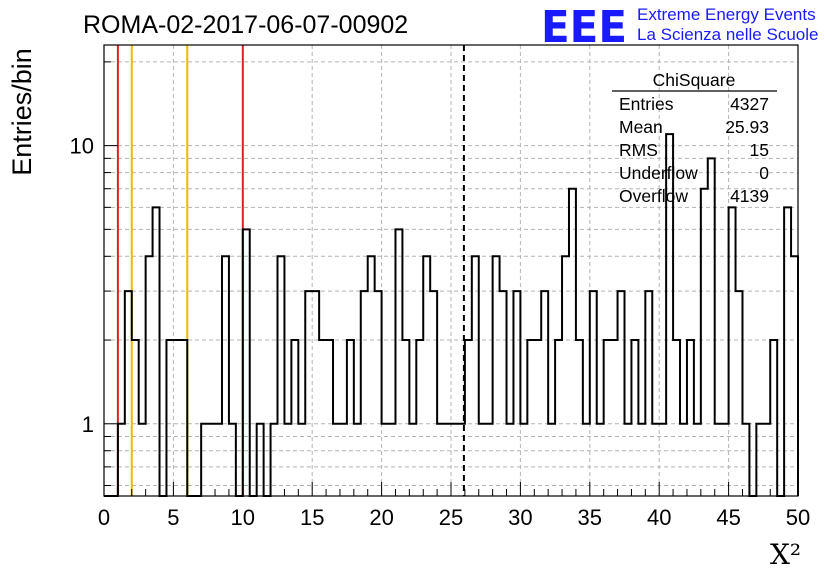 The height and width of the screenshot is (572, 836). What do you see at coordinates (728, 517) in the screenshot?
I see `x-tick-label: 45` at bounding box center [728, 517].